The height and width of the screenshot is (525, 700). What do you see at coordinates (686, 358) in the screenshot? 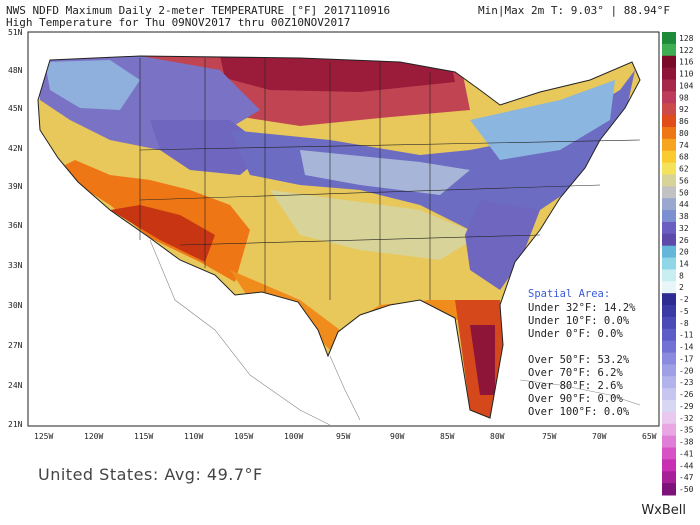
I see `colorbar-label: -17` at bounding box center [686, 358].